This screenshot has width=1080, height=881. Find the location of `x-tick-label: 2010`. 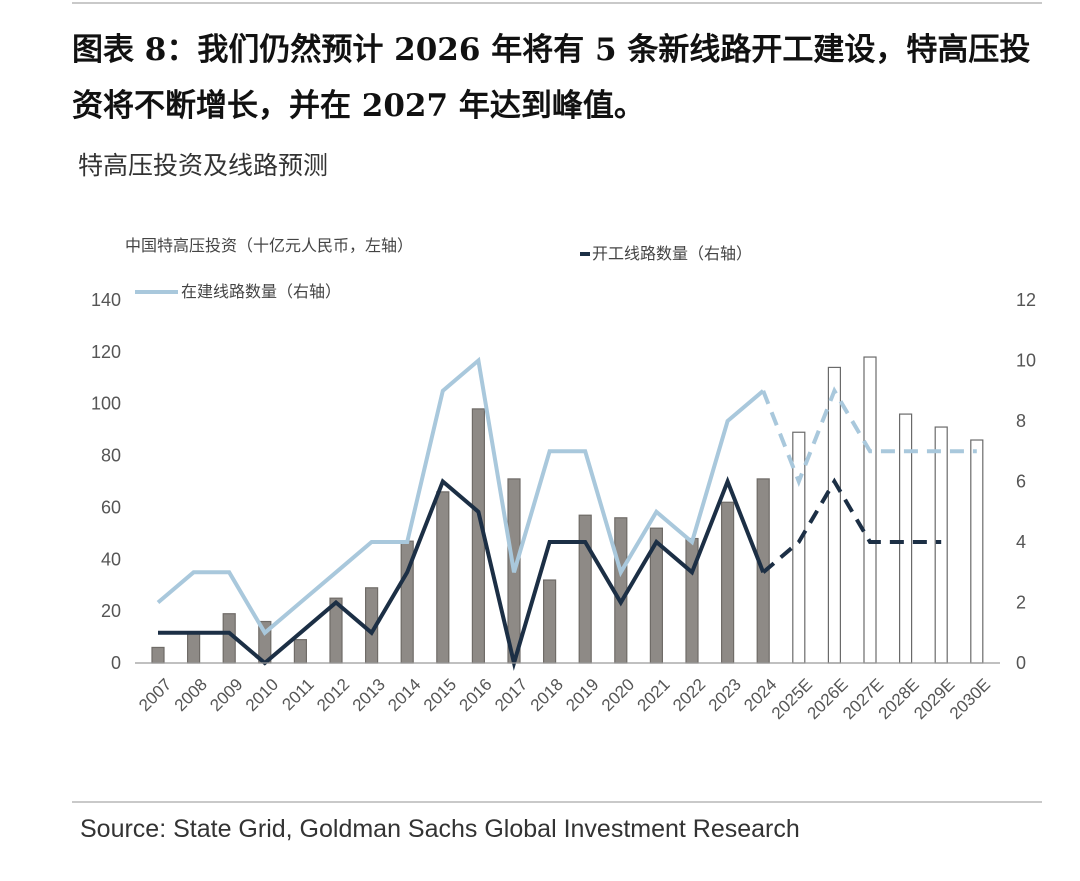

x-tick-label: 2010 is located at coordinates (262, 695).